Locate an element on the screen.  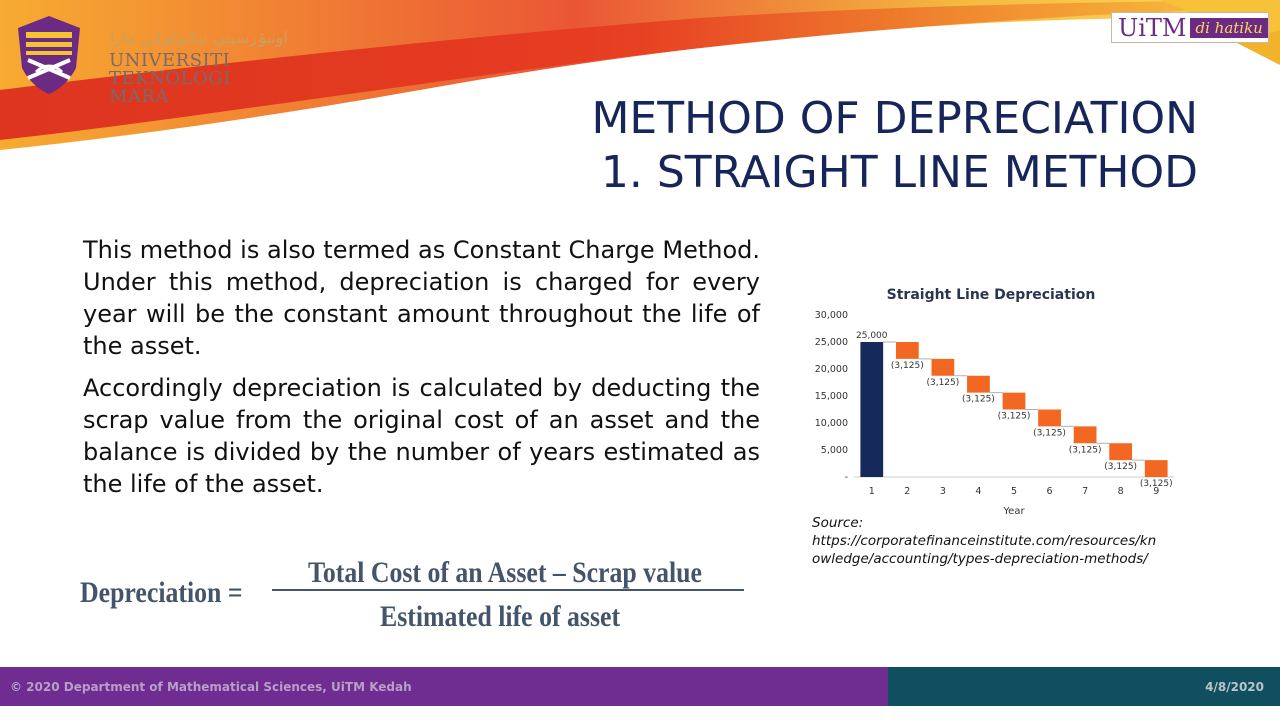
x-axis-label: Year is located at coordinates (1013, 511).